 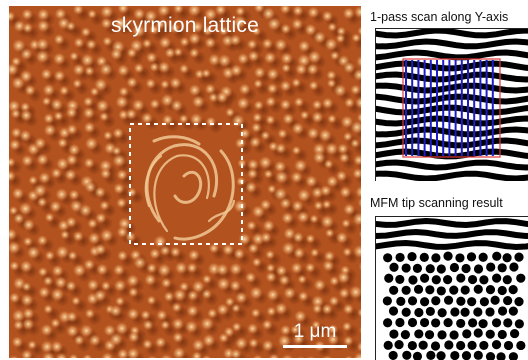 I want to click on result-title: MFM tip scanning result, so click(x=436, y=203).